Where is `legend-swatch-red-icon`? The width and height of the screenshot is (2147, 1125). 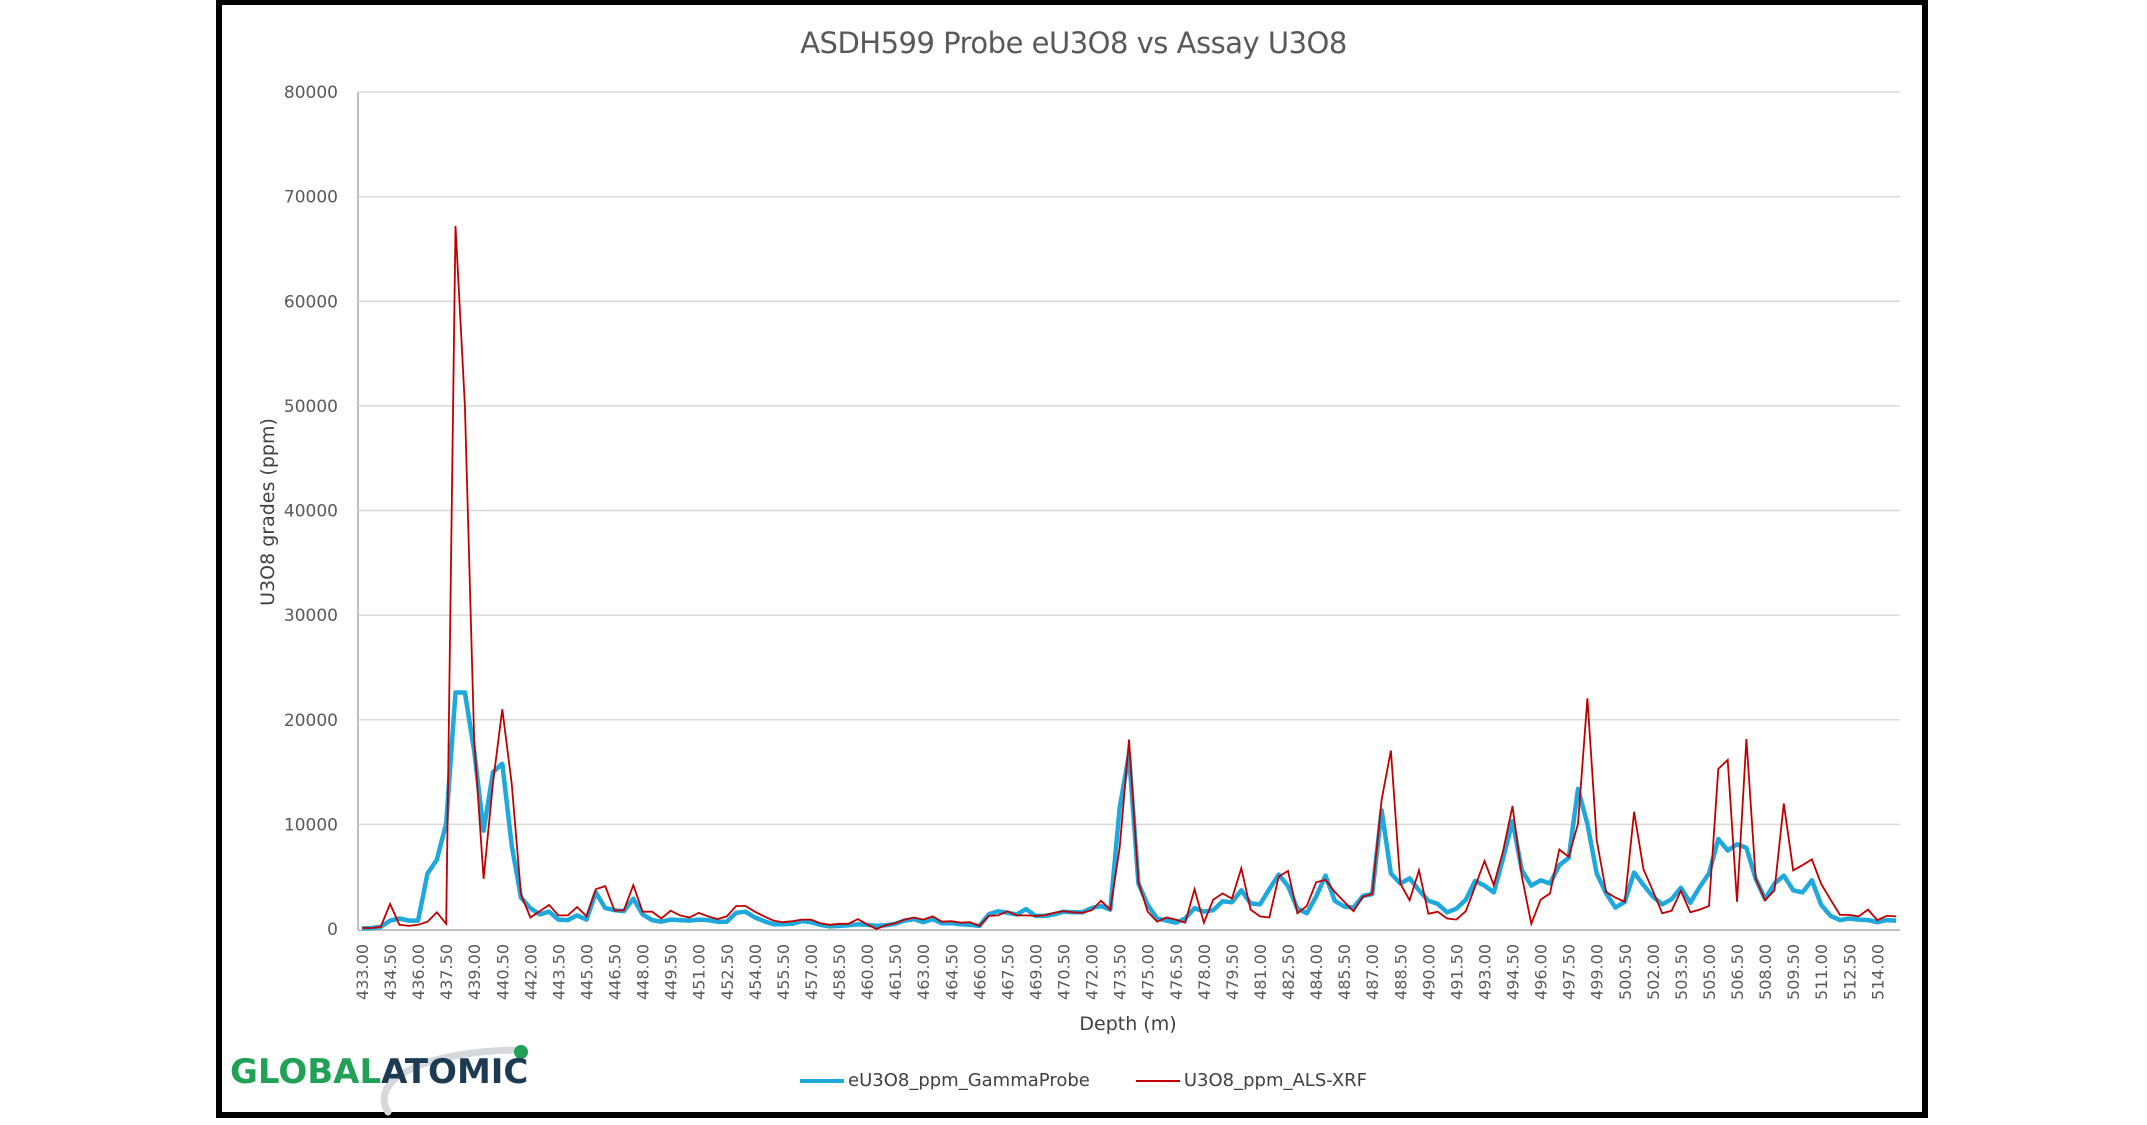 legend-swatch-red-icon is located at coordinates (1157, 1080).